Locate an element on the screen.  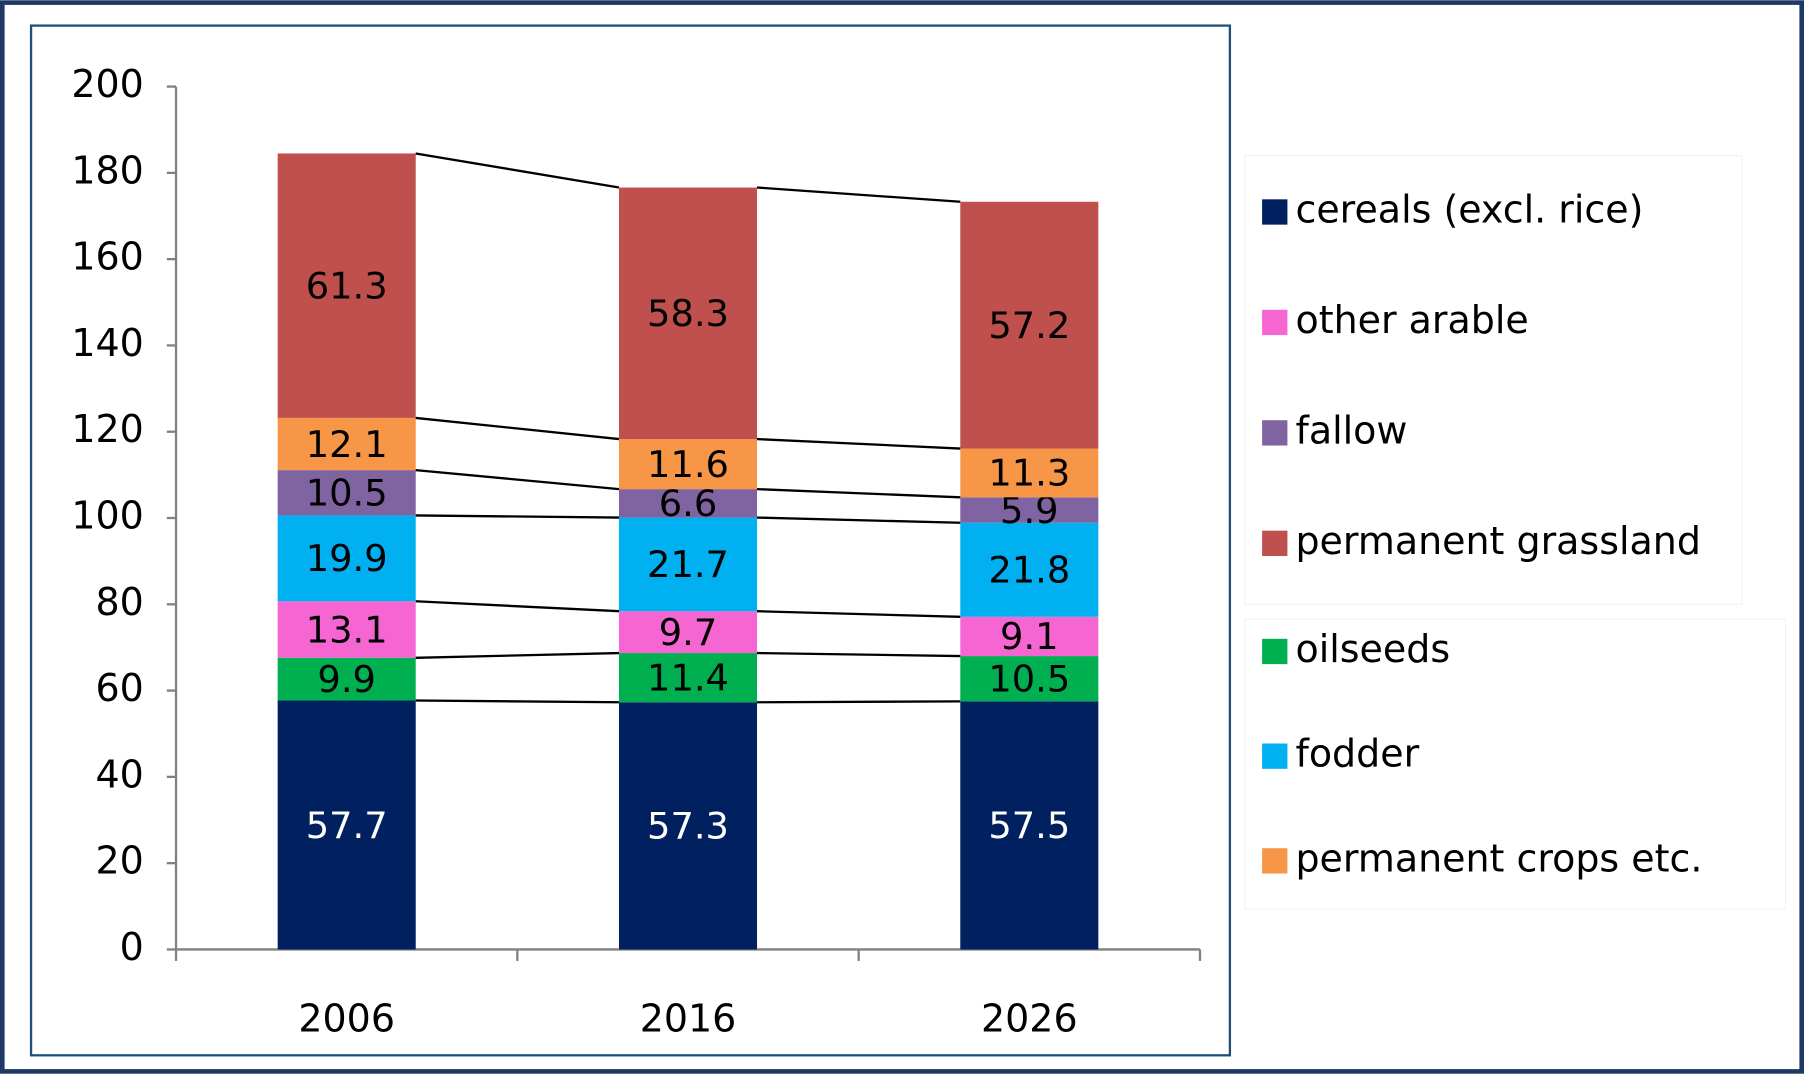
data-label: 12.1 is located at coordinates (347, 444).